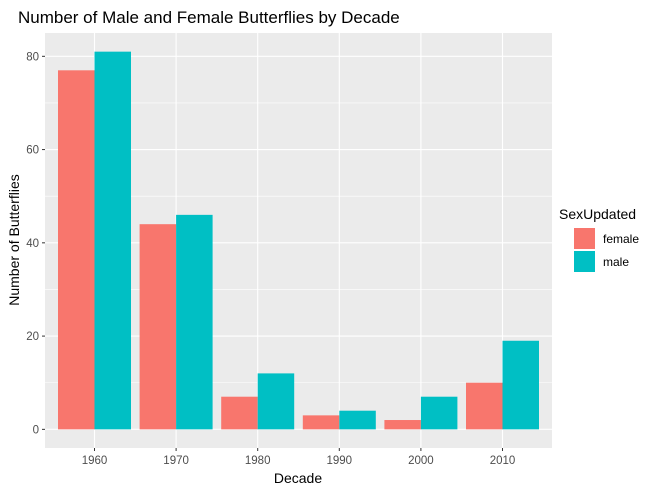 Image resolution: width=667 pixels, height=493 pixels. Describe the element at coordinates (299, 457) in the screenshot. I see `x-axis: 1960 1970 1980 1990 2000 2010` at that location.